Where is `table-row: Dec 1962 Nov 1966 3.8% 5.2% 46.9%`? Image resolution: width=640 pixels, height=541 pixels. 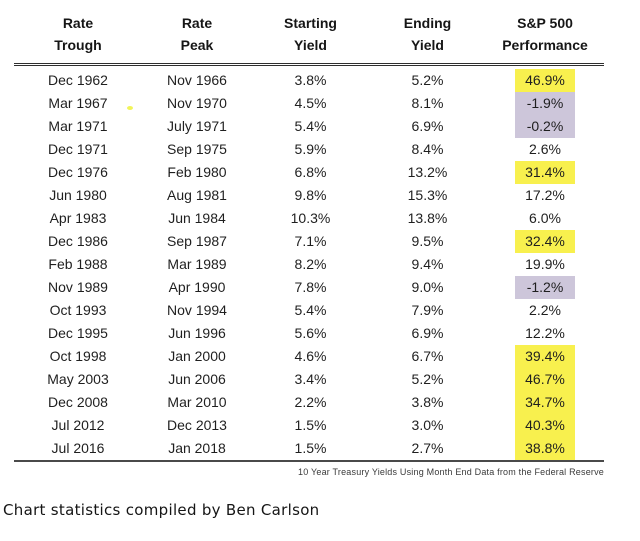 table-row: Dec 1962 Nov 1966 3.8% 5.2% 46.9% is located at coordinates (309, 78).